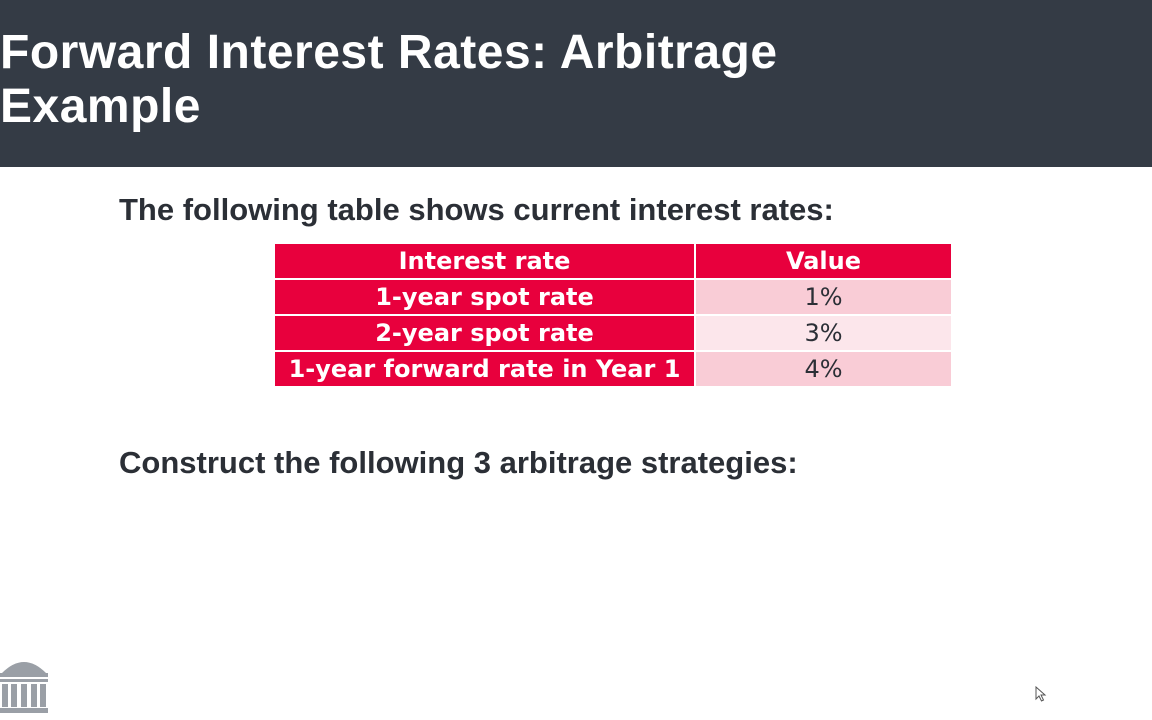 The width and height of the screenshot is (1152, 720). Describe the element at coordinates (100, 106) in the screenshot. I see `slide-title-line-2: Example` at that location.